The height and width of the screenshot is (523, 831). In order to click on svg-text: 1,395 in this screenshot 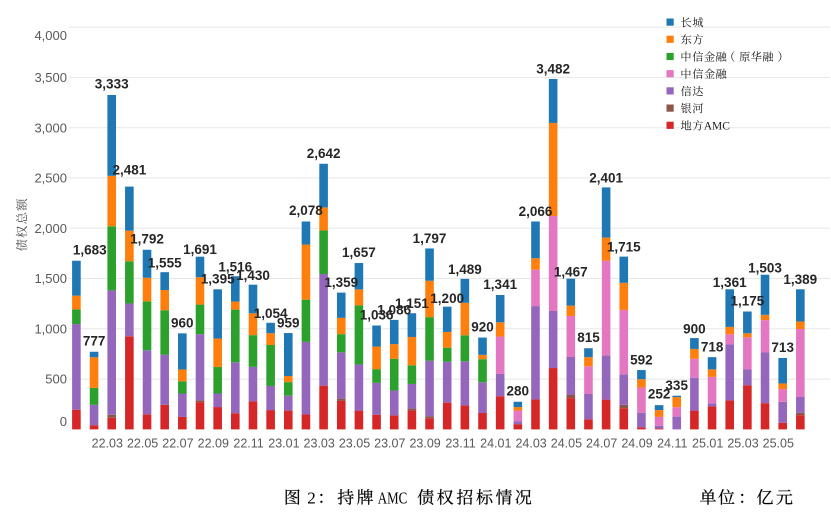, I will do `click(218, 279)`.